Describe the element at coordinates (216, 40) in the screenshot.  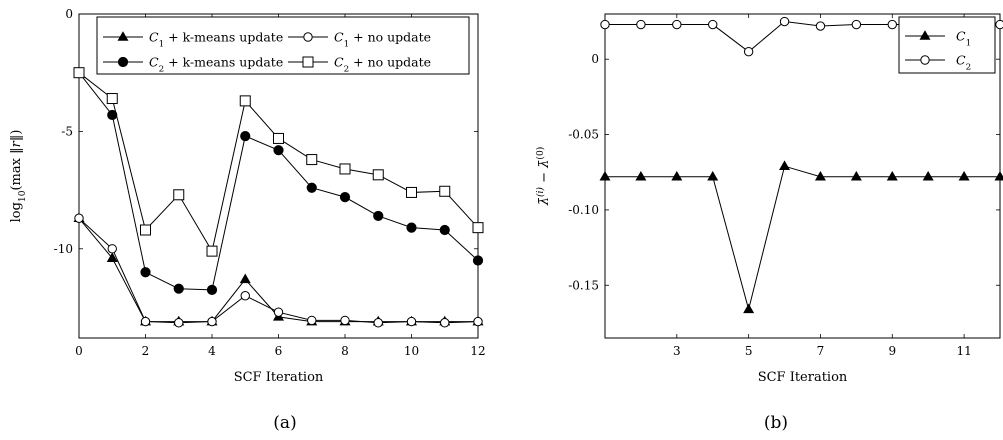
I see `legend-label: C1 + k-means update` at that location.